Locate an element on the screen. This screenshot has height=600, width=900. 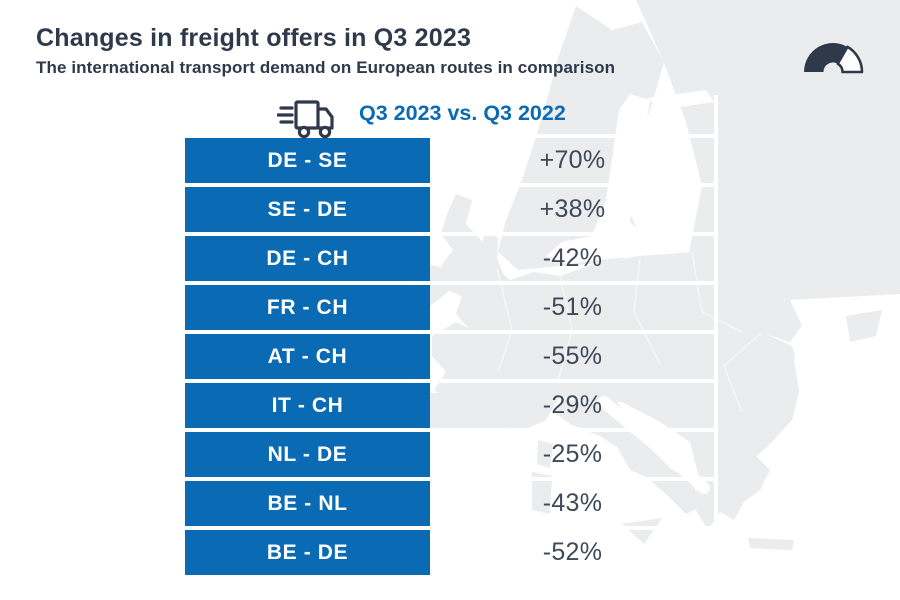
change-value: -52% is located at coordinates (572, 552).